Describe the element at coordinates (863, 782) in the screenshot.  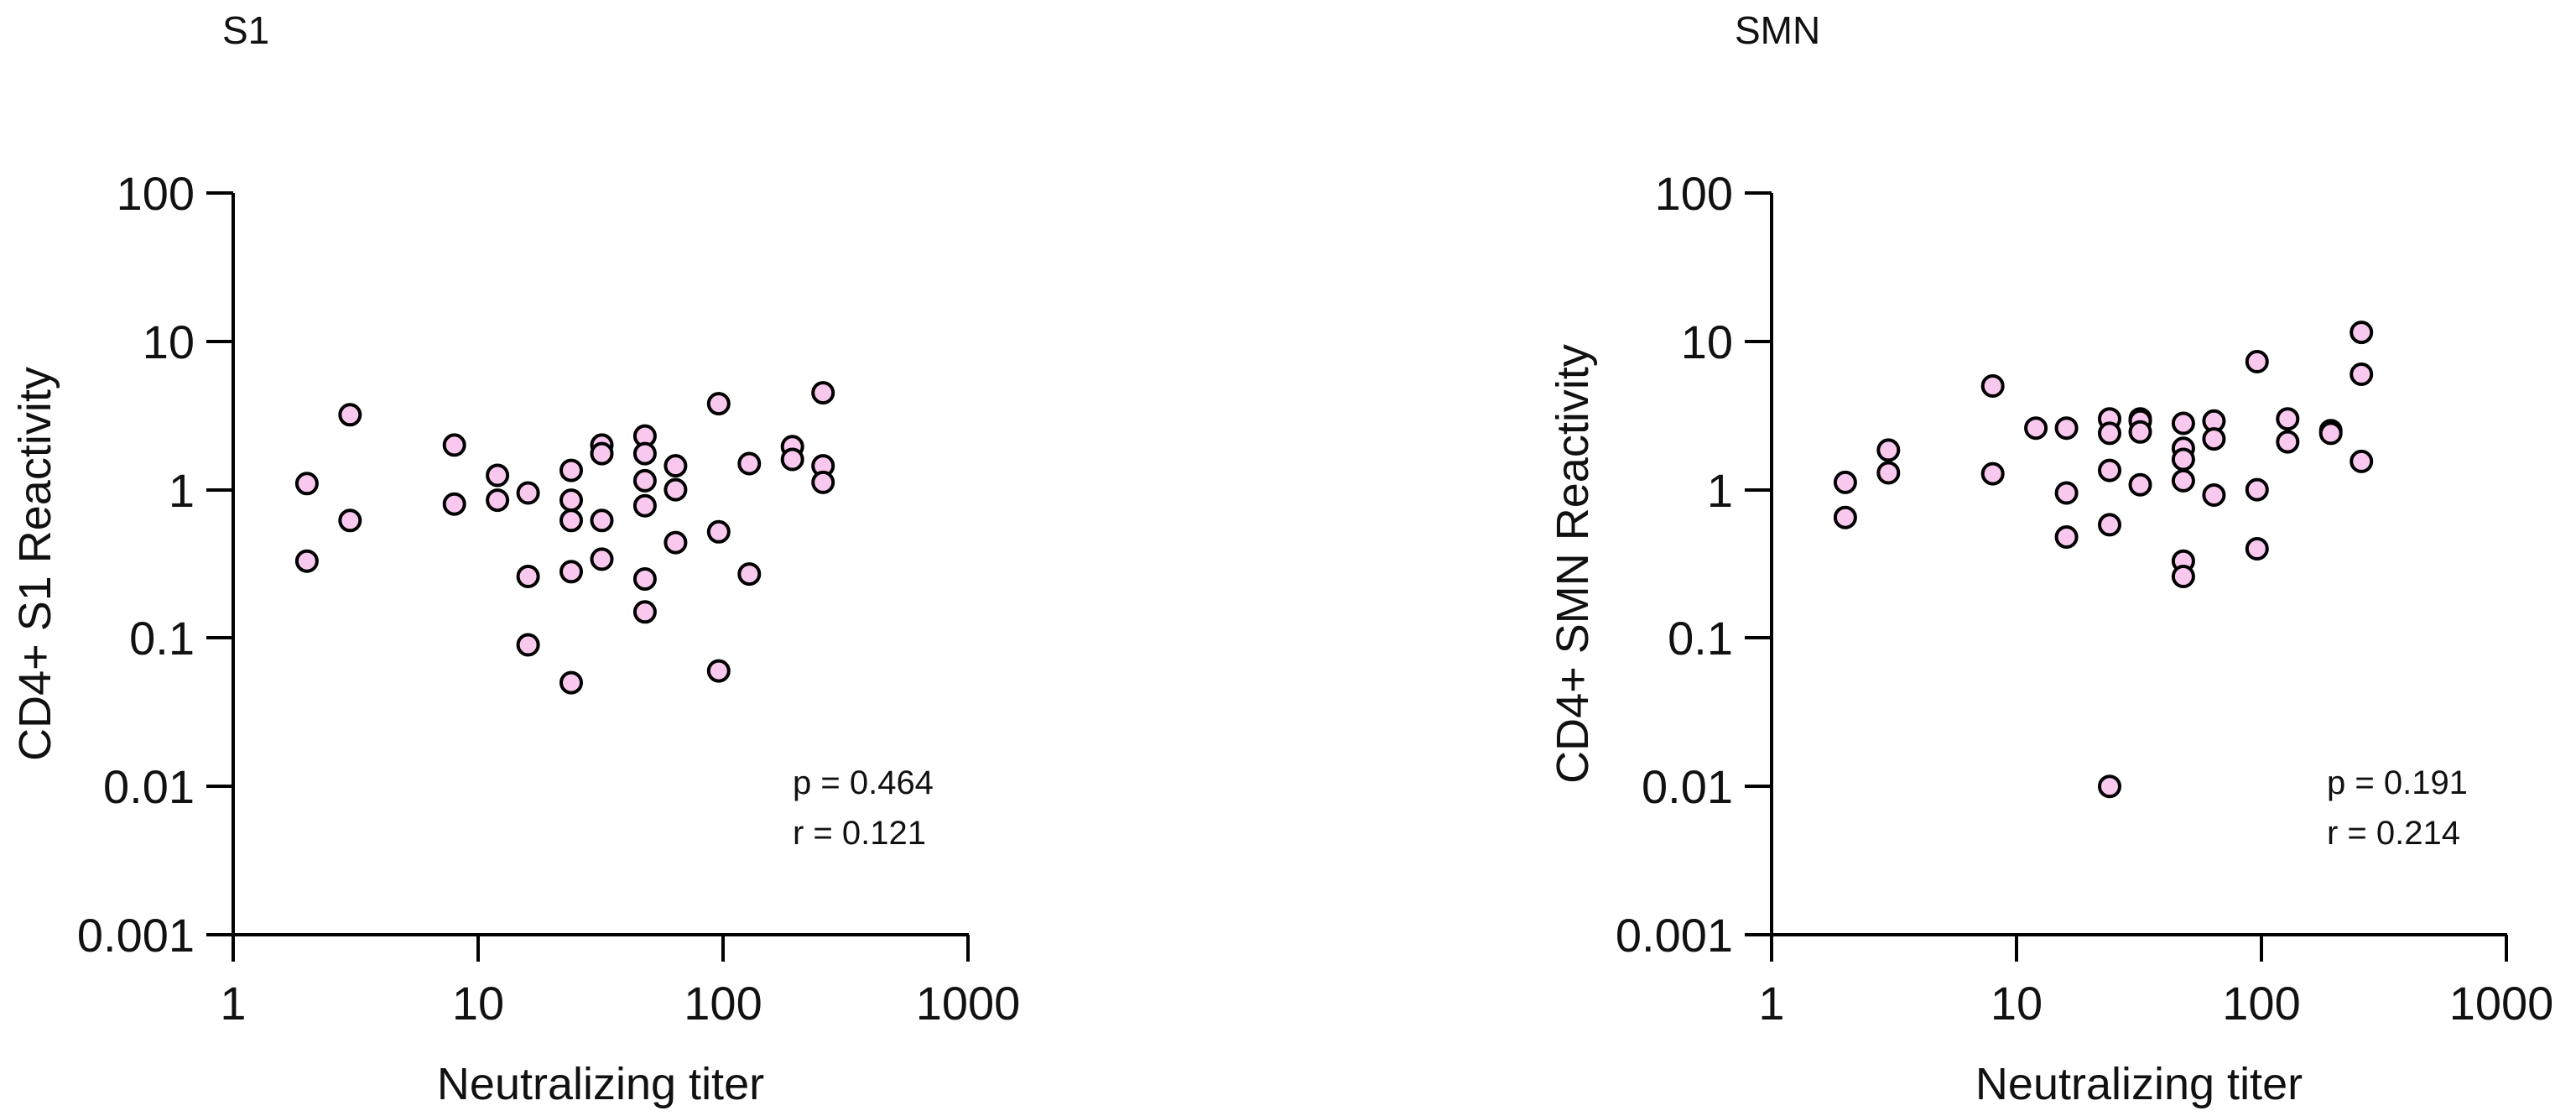
I see `p-value-annotation: p = 0.464` at that location.